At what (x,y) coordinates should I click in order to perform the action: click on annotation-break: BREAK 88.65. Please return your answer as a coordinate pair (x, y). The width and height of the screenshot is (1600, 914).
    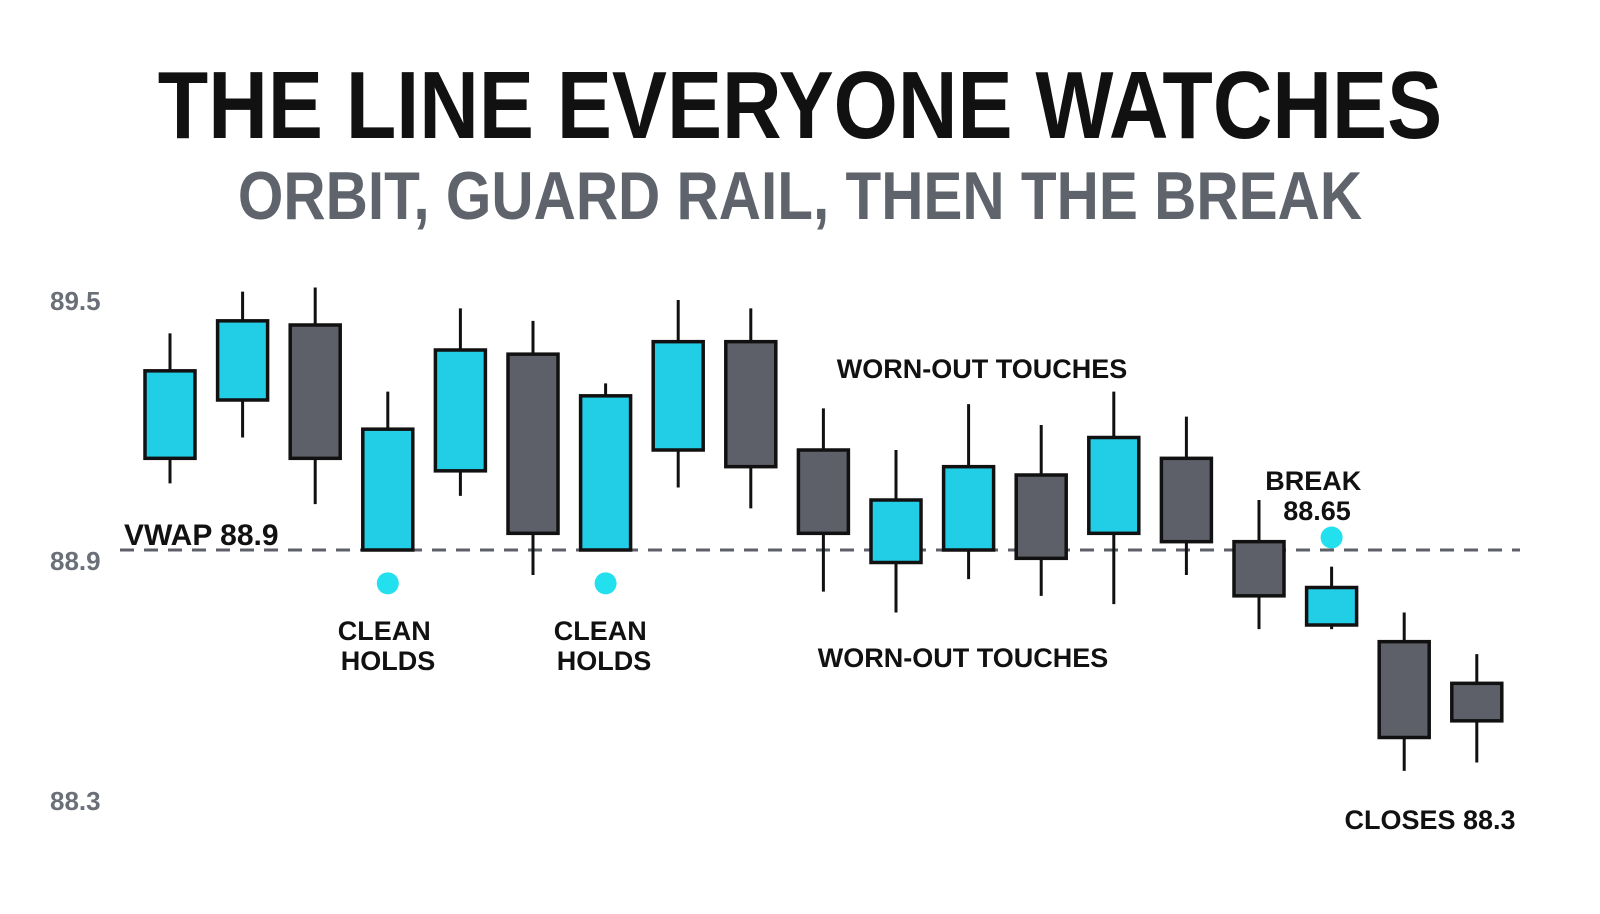
    Looking at the image, I should click on (1317, 496).